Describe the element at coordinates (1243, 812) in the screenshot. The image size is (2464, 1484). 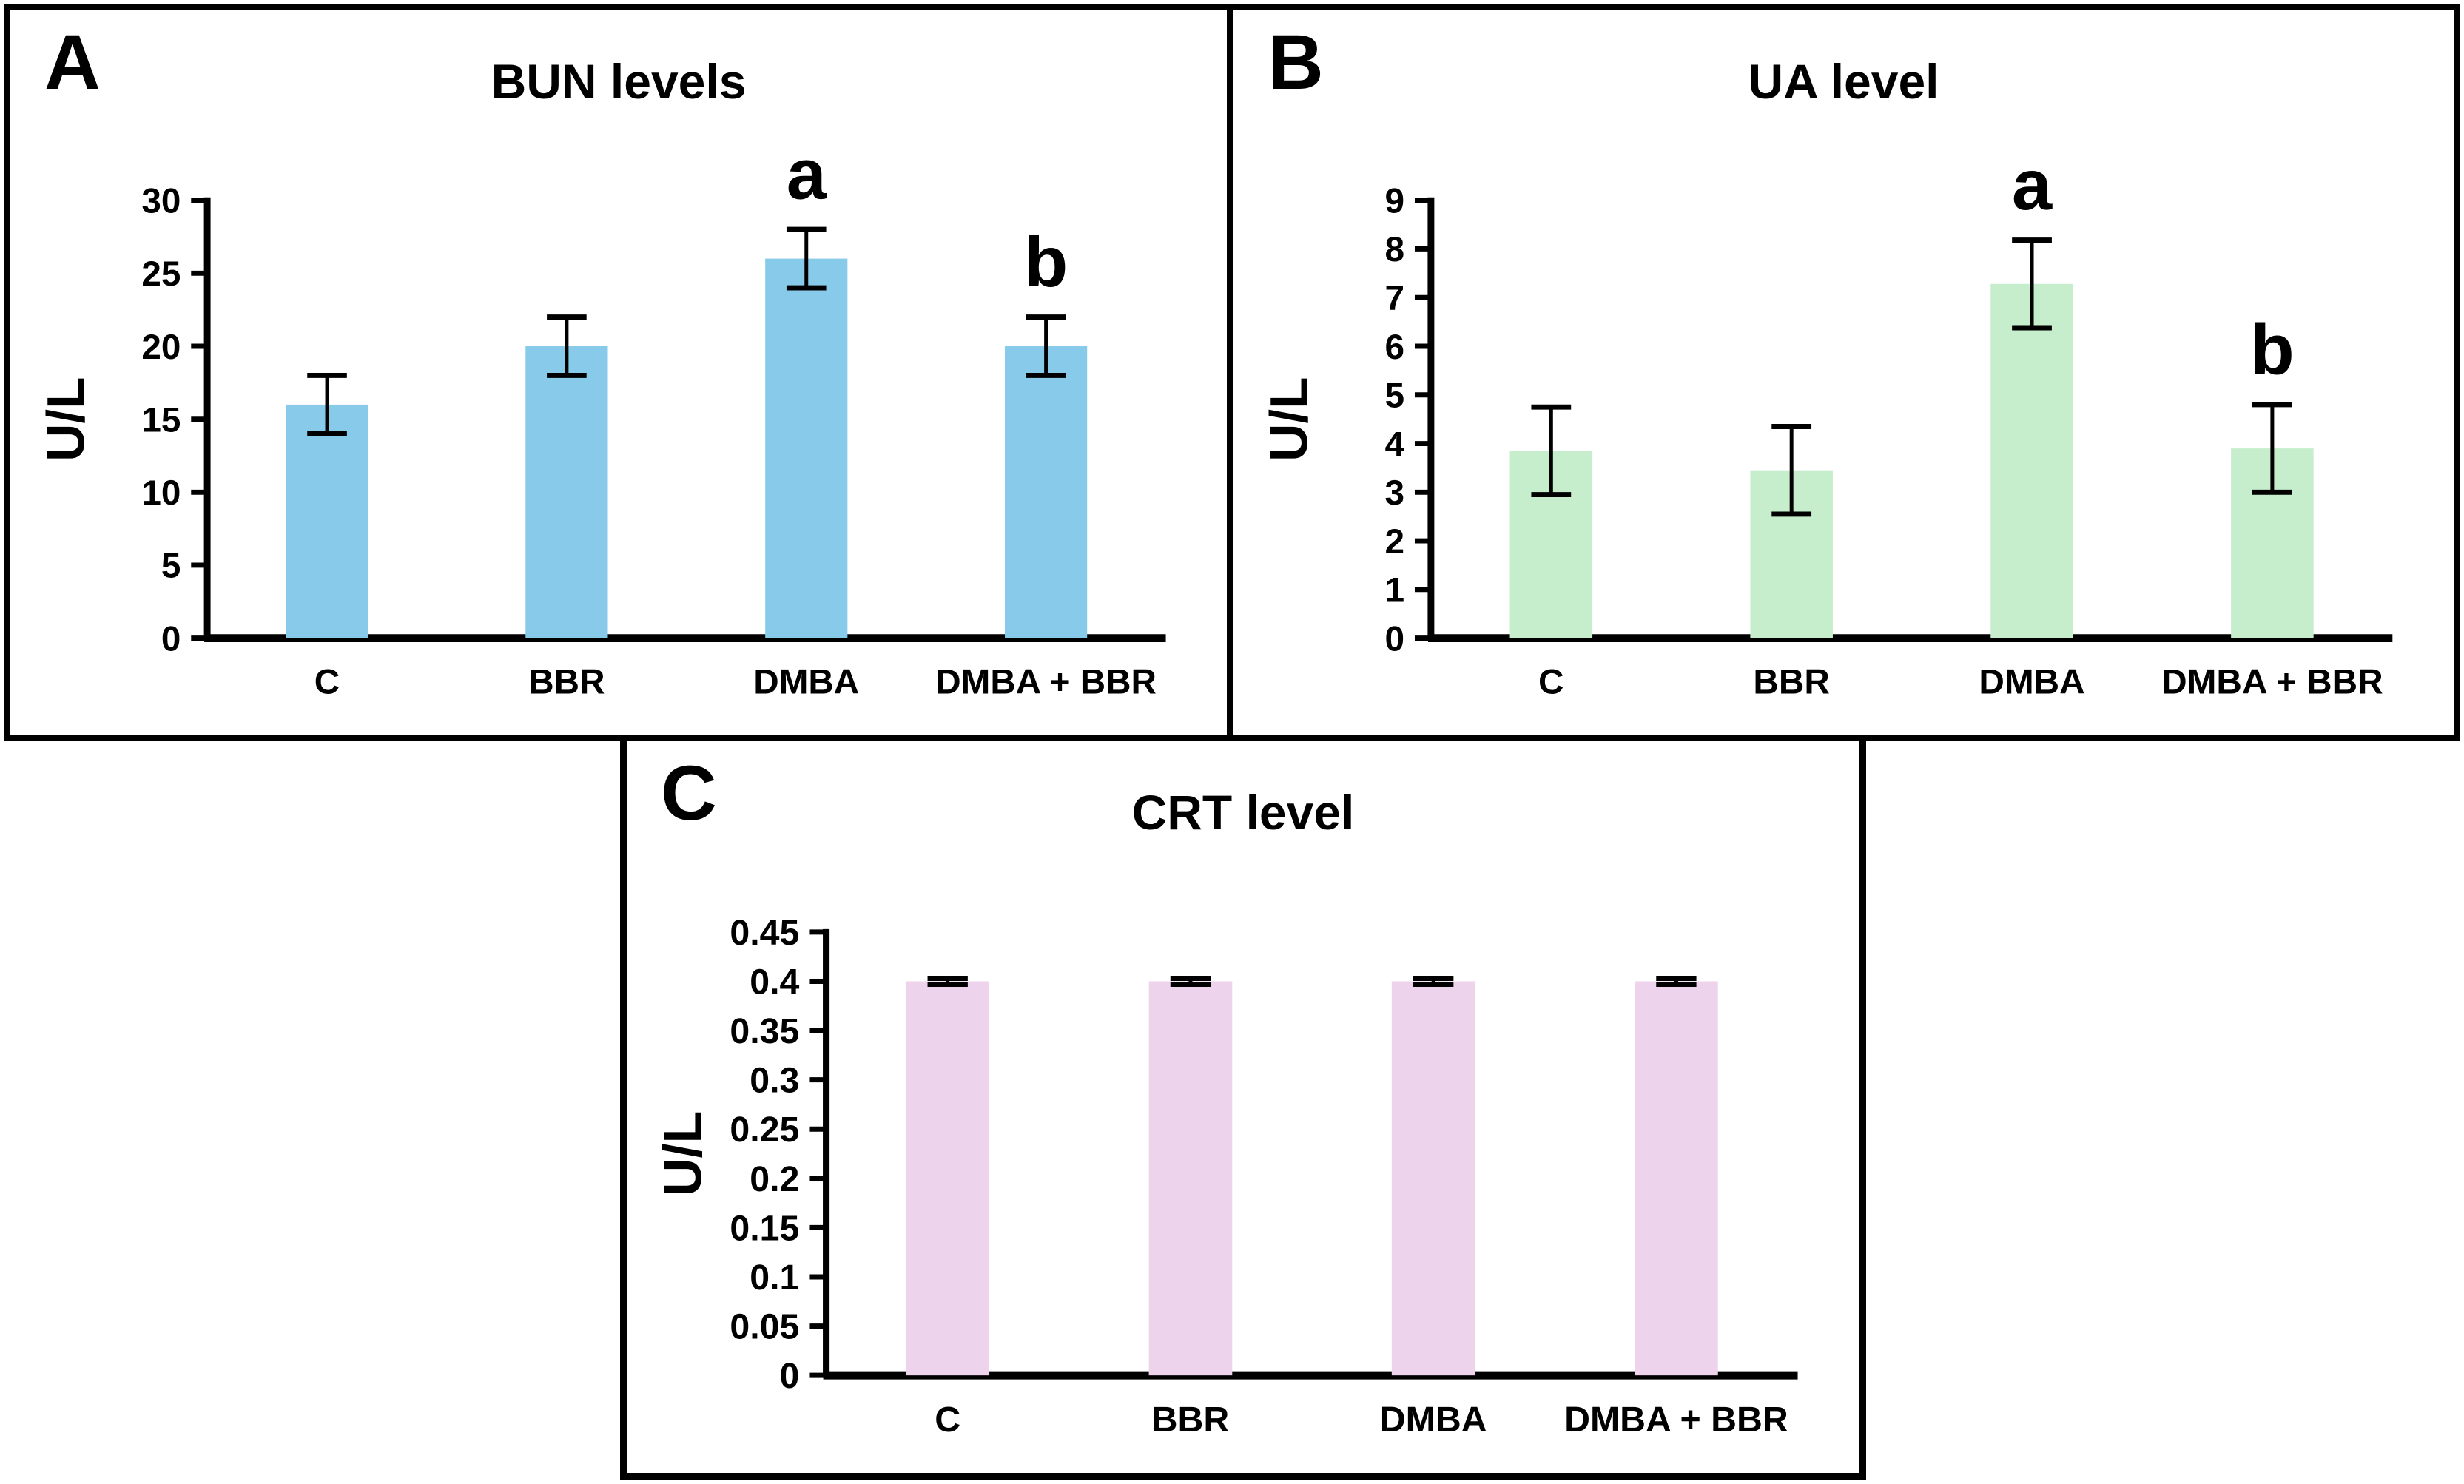
I see `chart-title-crt: CRT level` at that location.